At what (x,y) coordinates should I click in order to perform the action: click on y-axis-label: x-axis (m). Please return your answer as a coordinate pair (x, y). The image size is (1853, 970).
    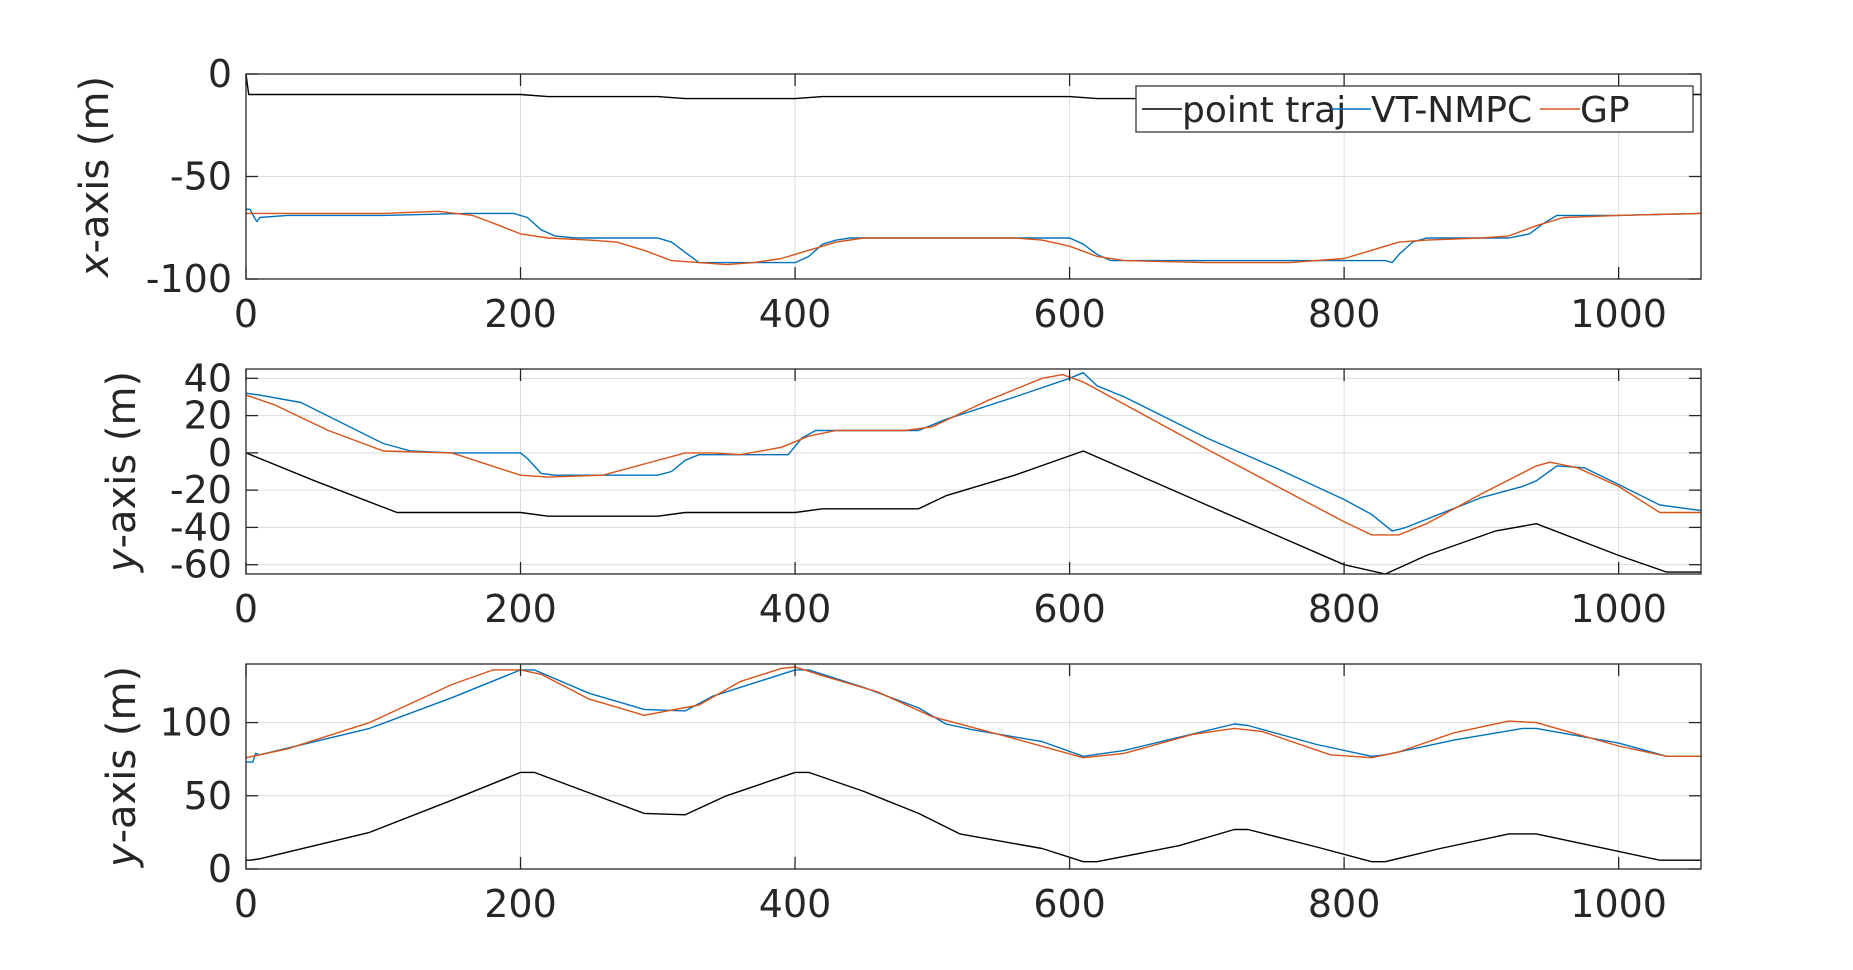
    Looking at the image, I should click on (95, 177).